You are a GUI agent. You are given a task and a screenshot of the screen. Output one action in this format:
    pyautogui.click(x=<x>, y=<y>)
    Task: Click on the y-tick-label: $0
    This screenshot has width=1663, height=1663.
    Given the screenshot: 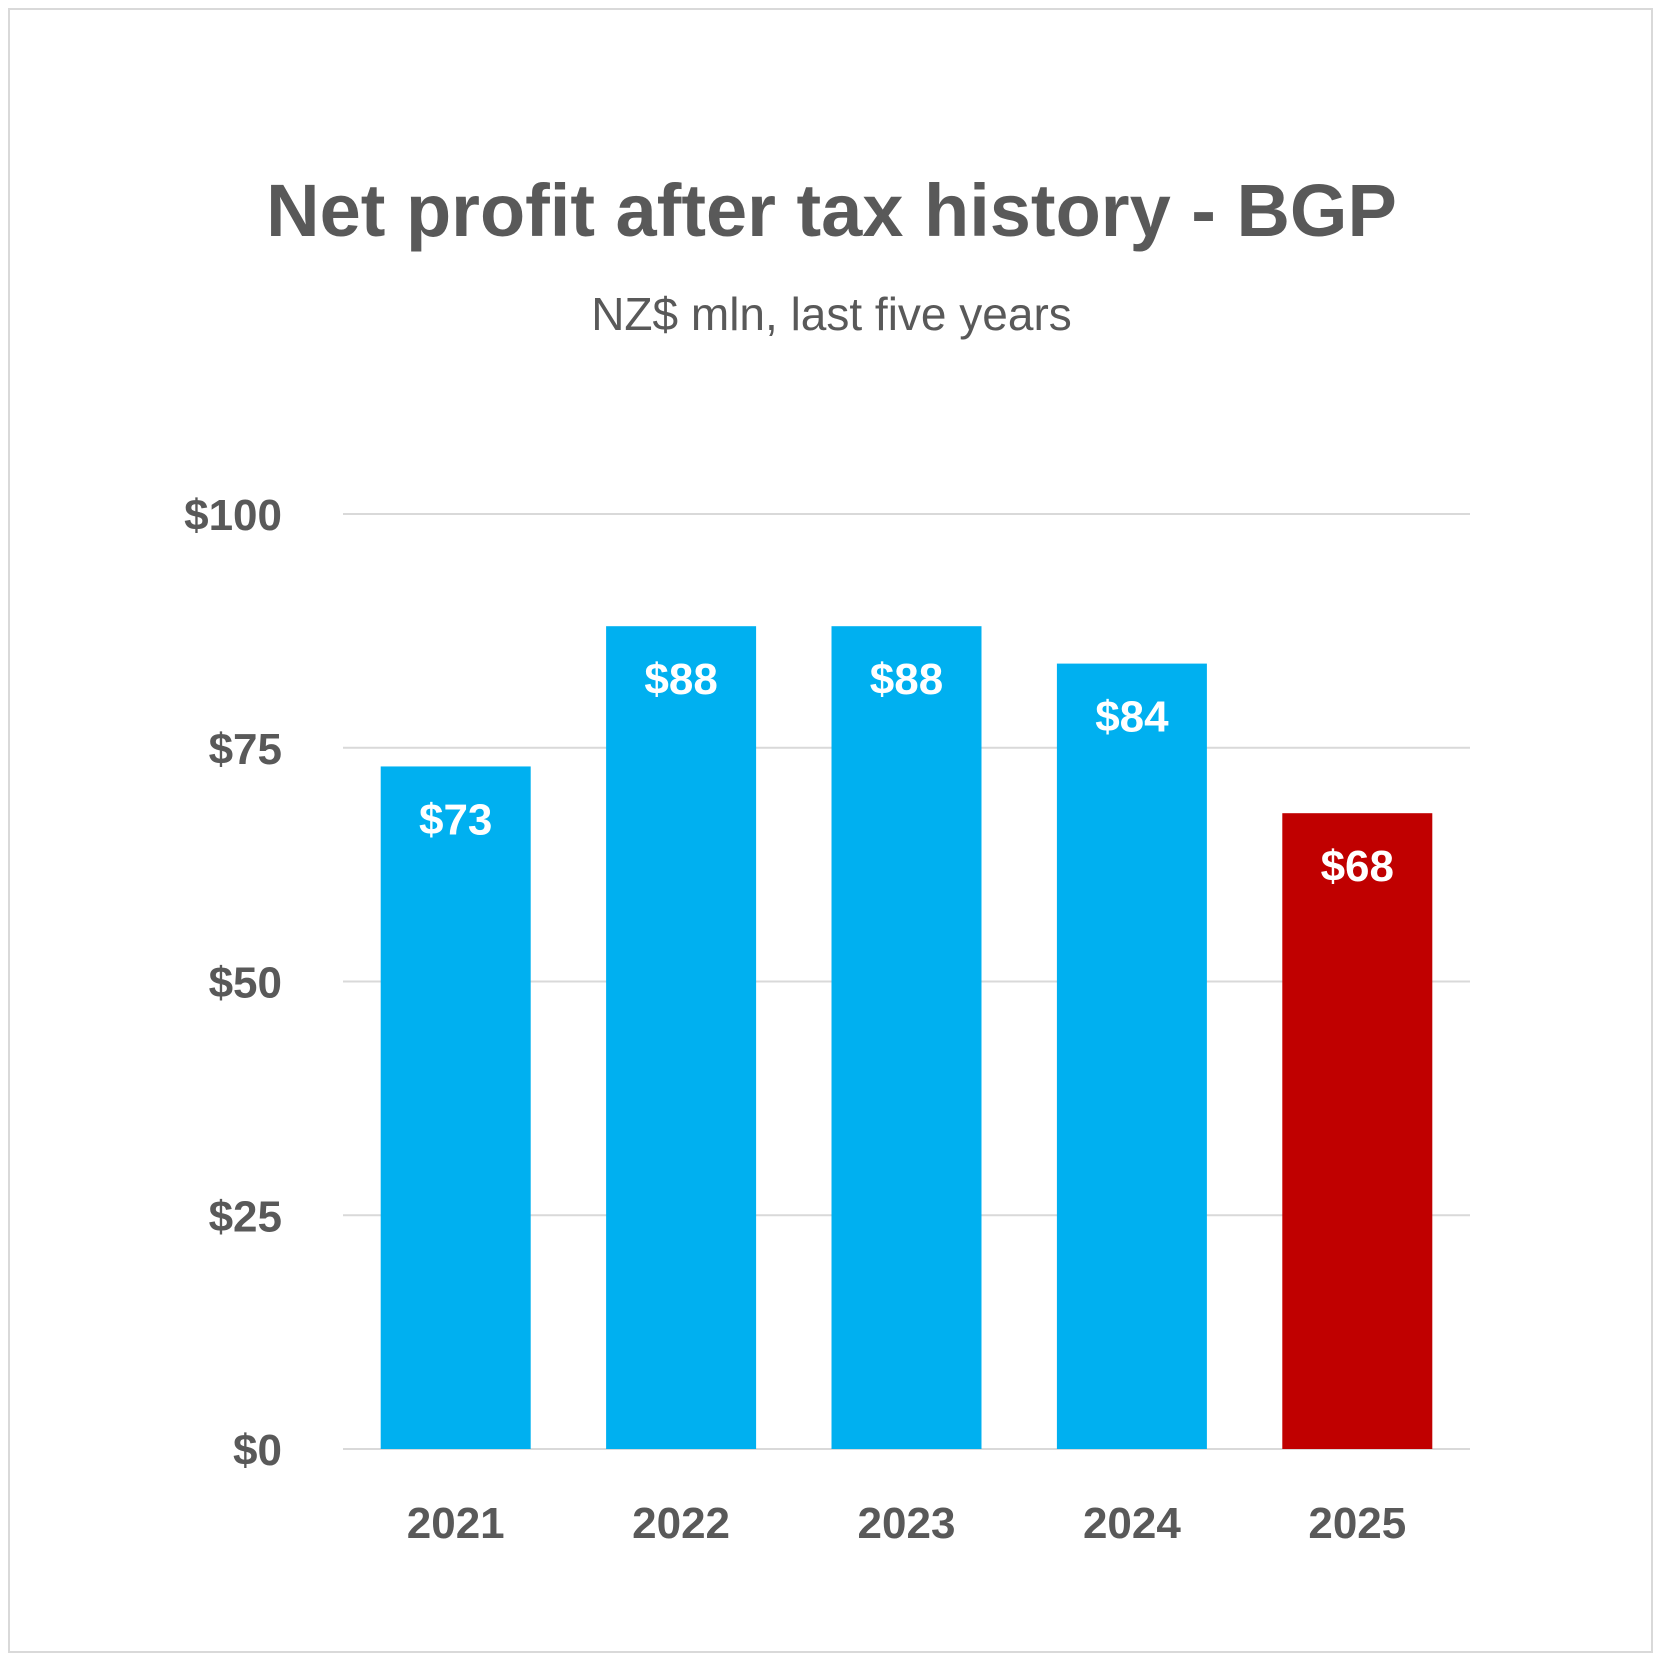 What is the action you would take?
    pyautogui.click(x=257, y=1450)
    